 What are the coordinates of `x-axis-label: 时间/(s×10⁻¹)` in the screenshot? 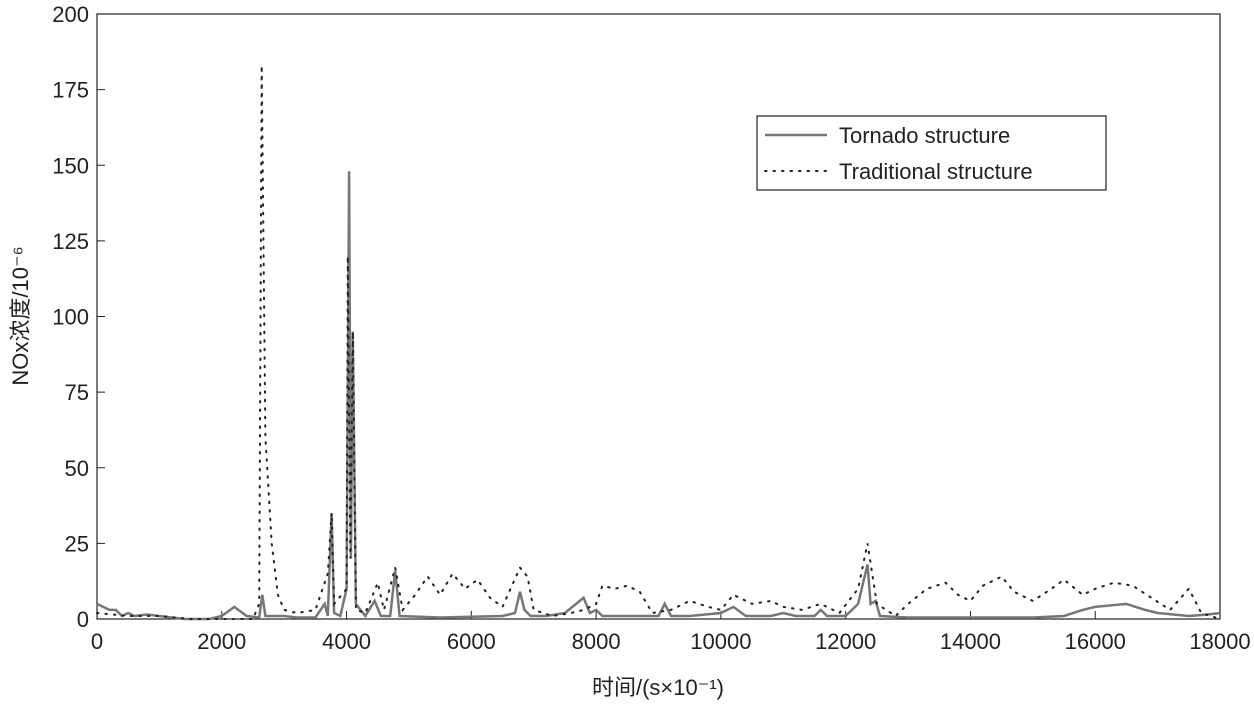 It's located at (658, 687).